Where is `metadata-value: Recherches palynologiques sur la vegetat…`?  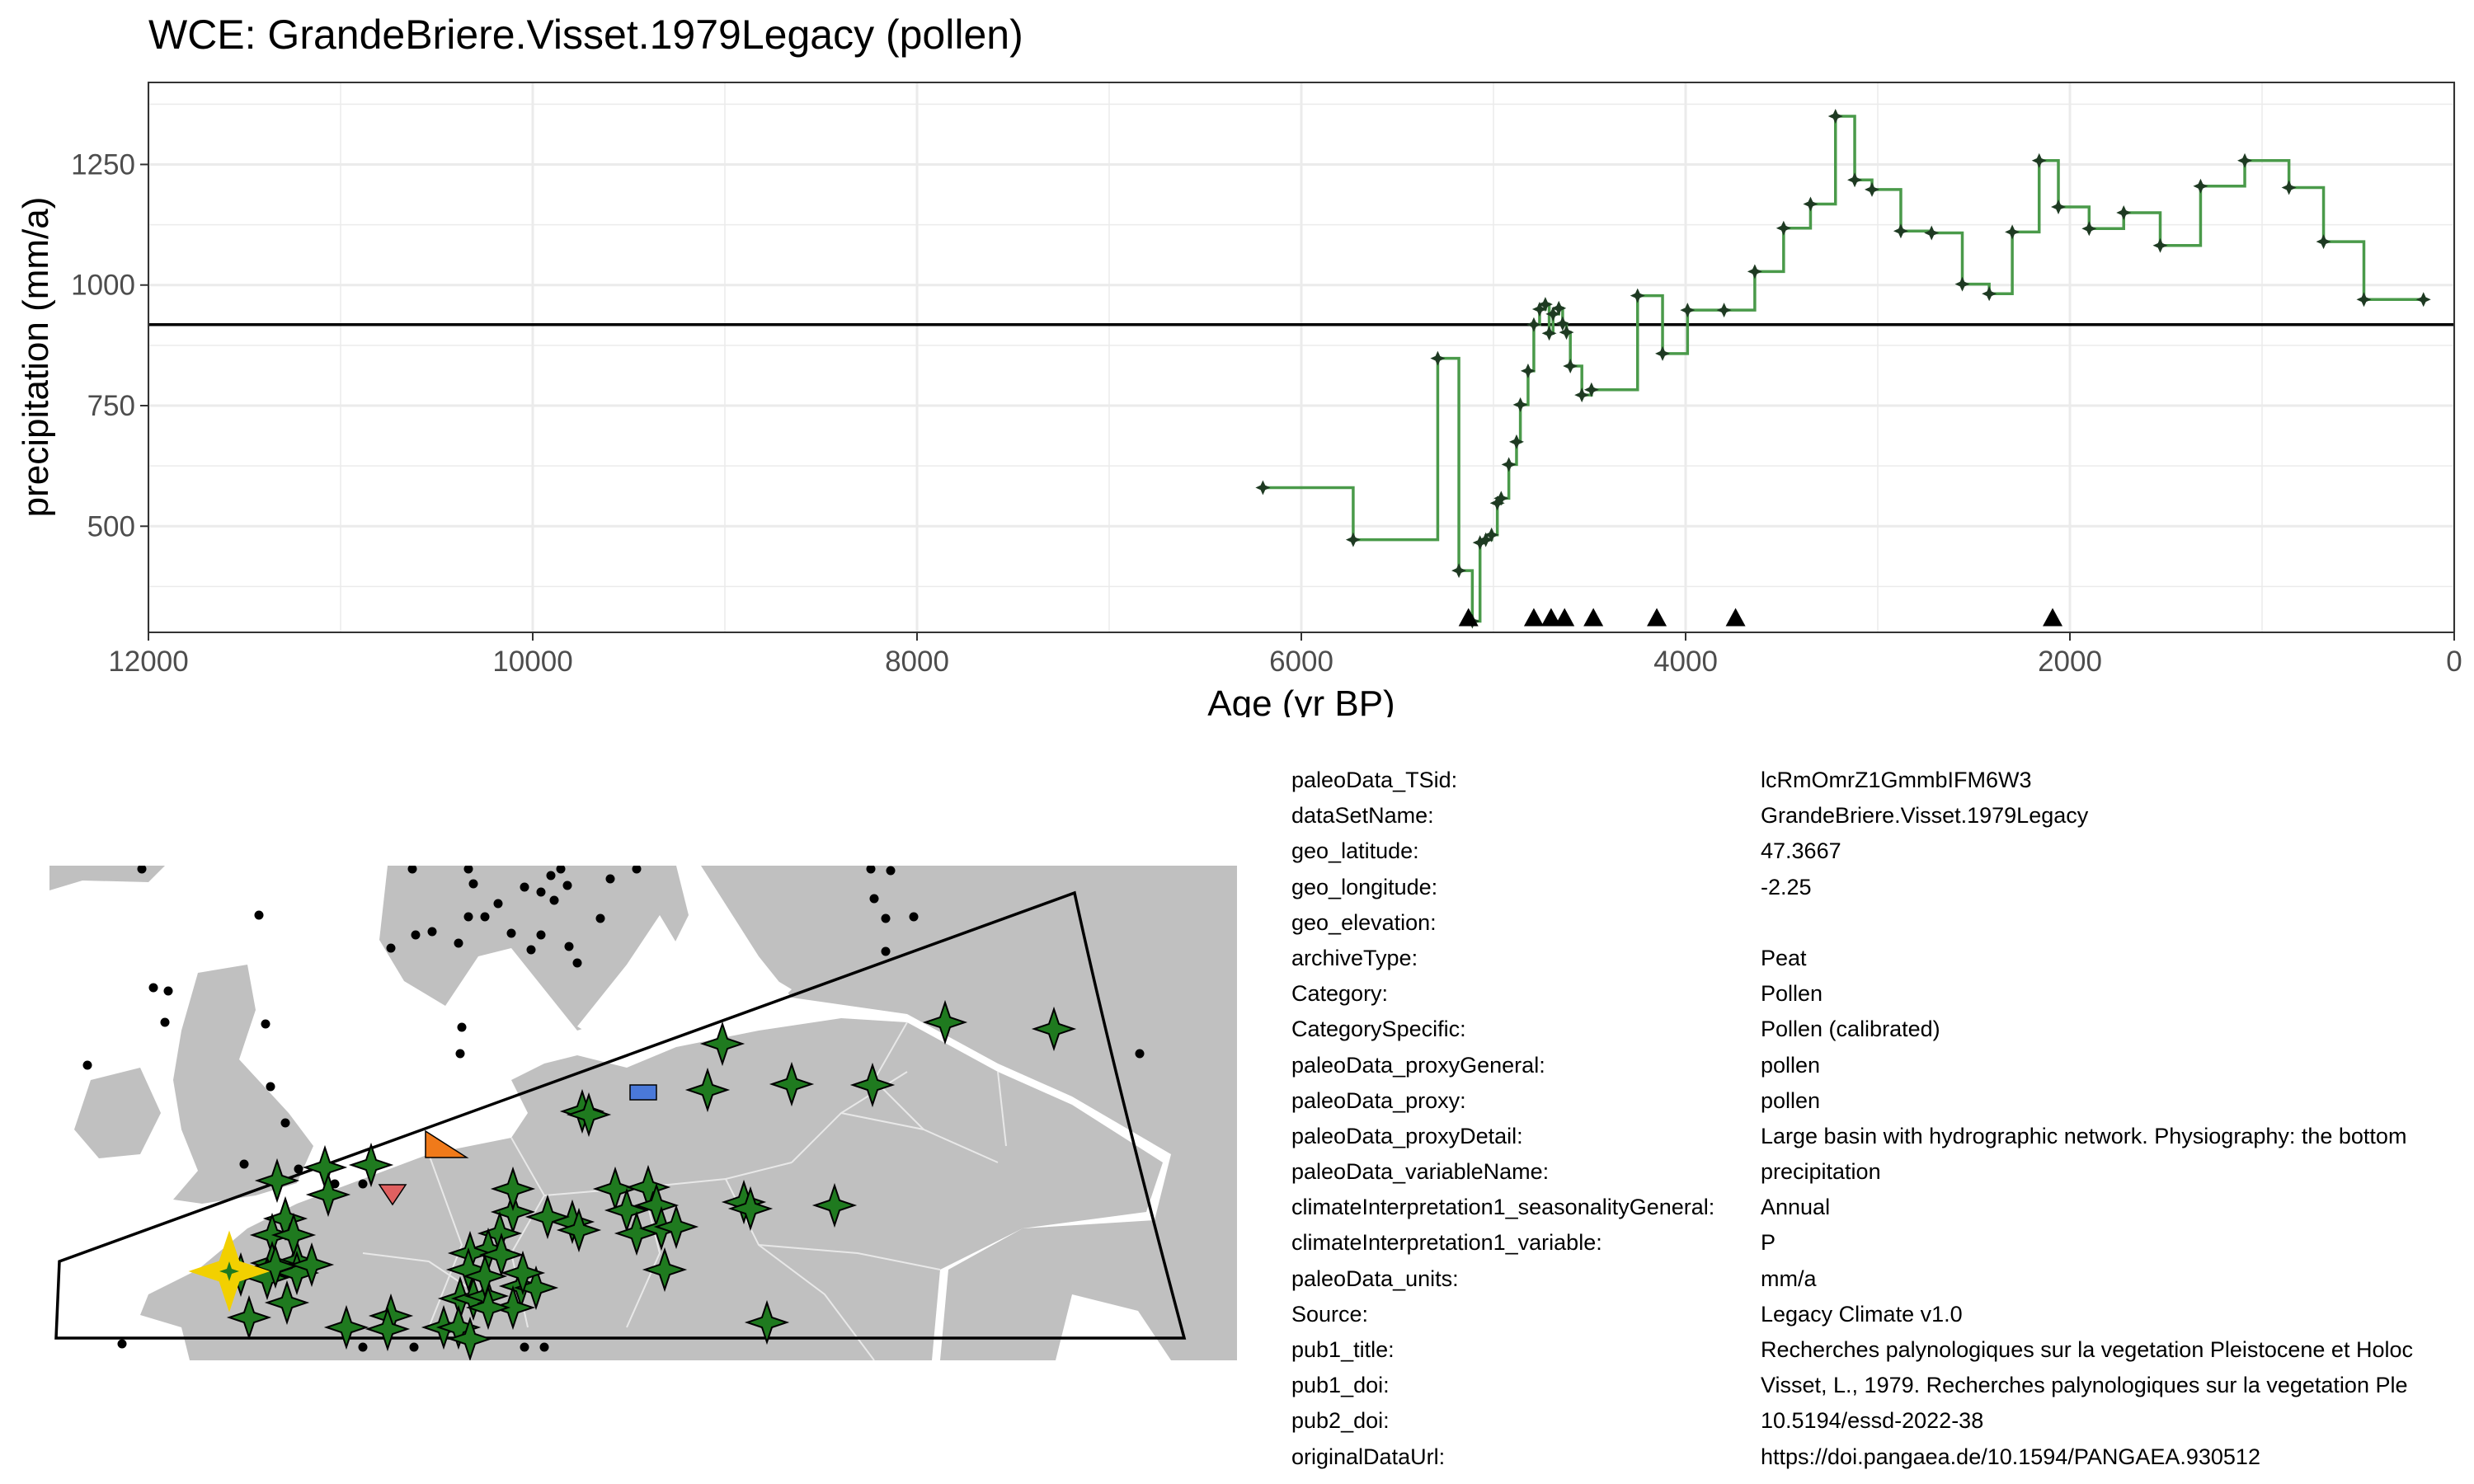
metadata-value: Recherches palynologiques sur la vegetat… is located at coordinates (2087, 1349).